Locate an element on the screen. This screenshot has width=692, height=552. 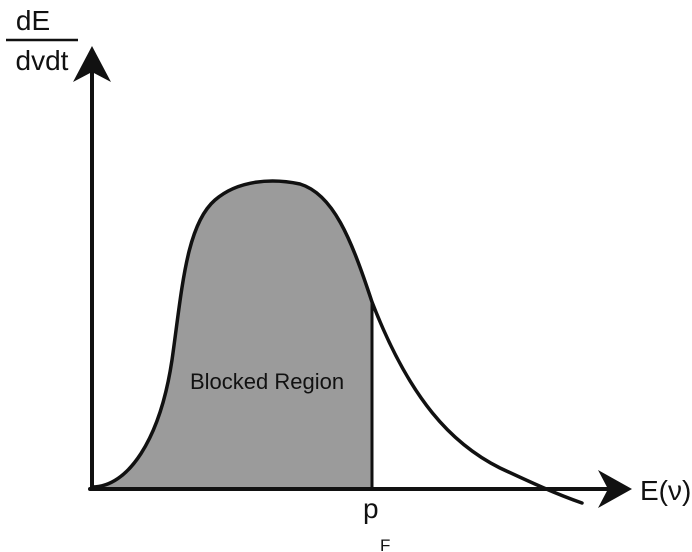
cutoff-label-subscript: F is located at coordinates (385, 544).